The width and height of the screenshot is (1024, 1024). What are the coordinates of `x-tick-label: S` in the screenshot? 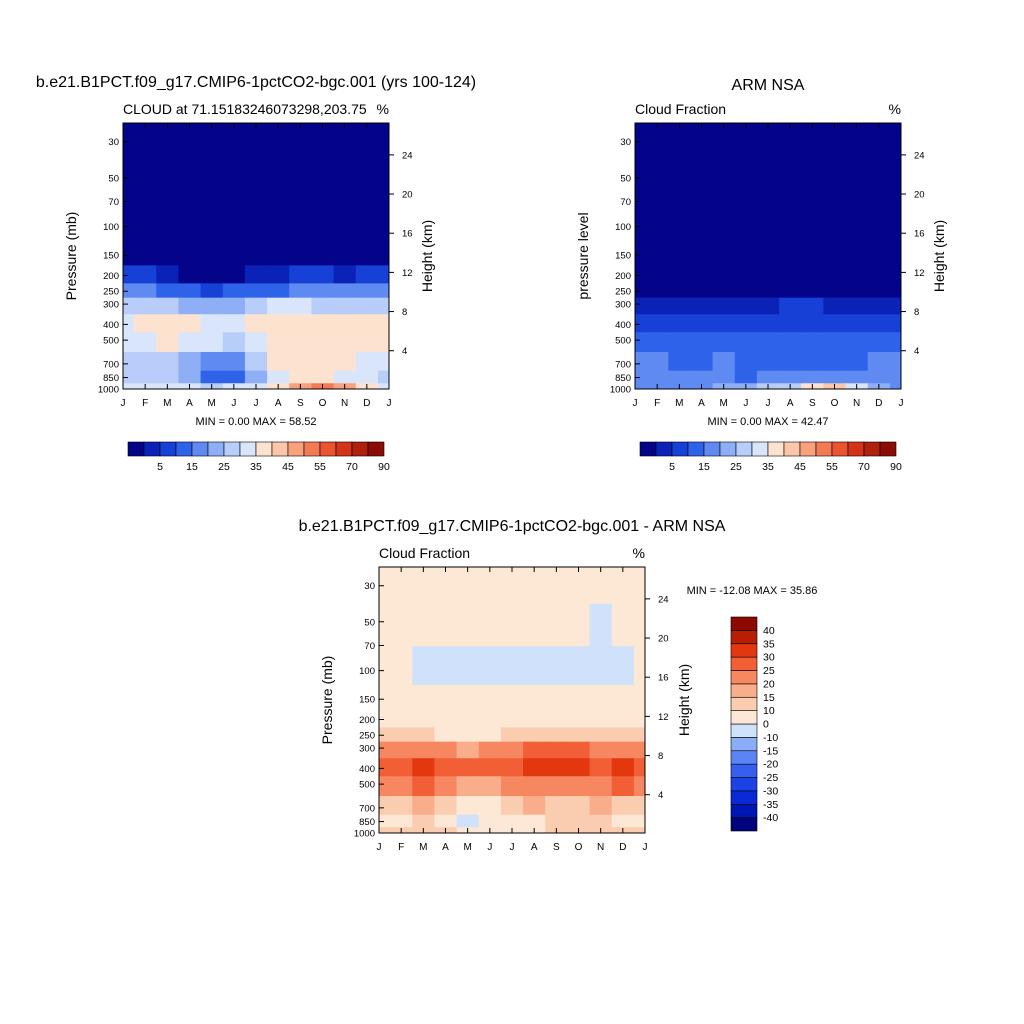 It's located at (812, 403).